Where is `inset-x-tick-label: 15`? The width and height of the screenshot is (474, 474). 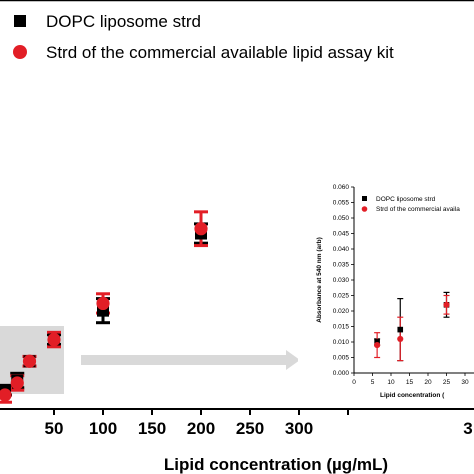 inset-x-tick-label: 15 is located at coordinates (410, 382).